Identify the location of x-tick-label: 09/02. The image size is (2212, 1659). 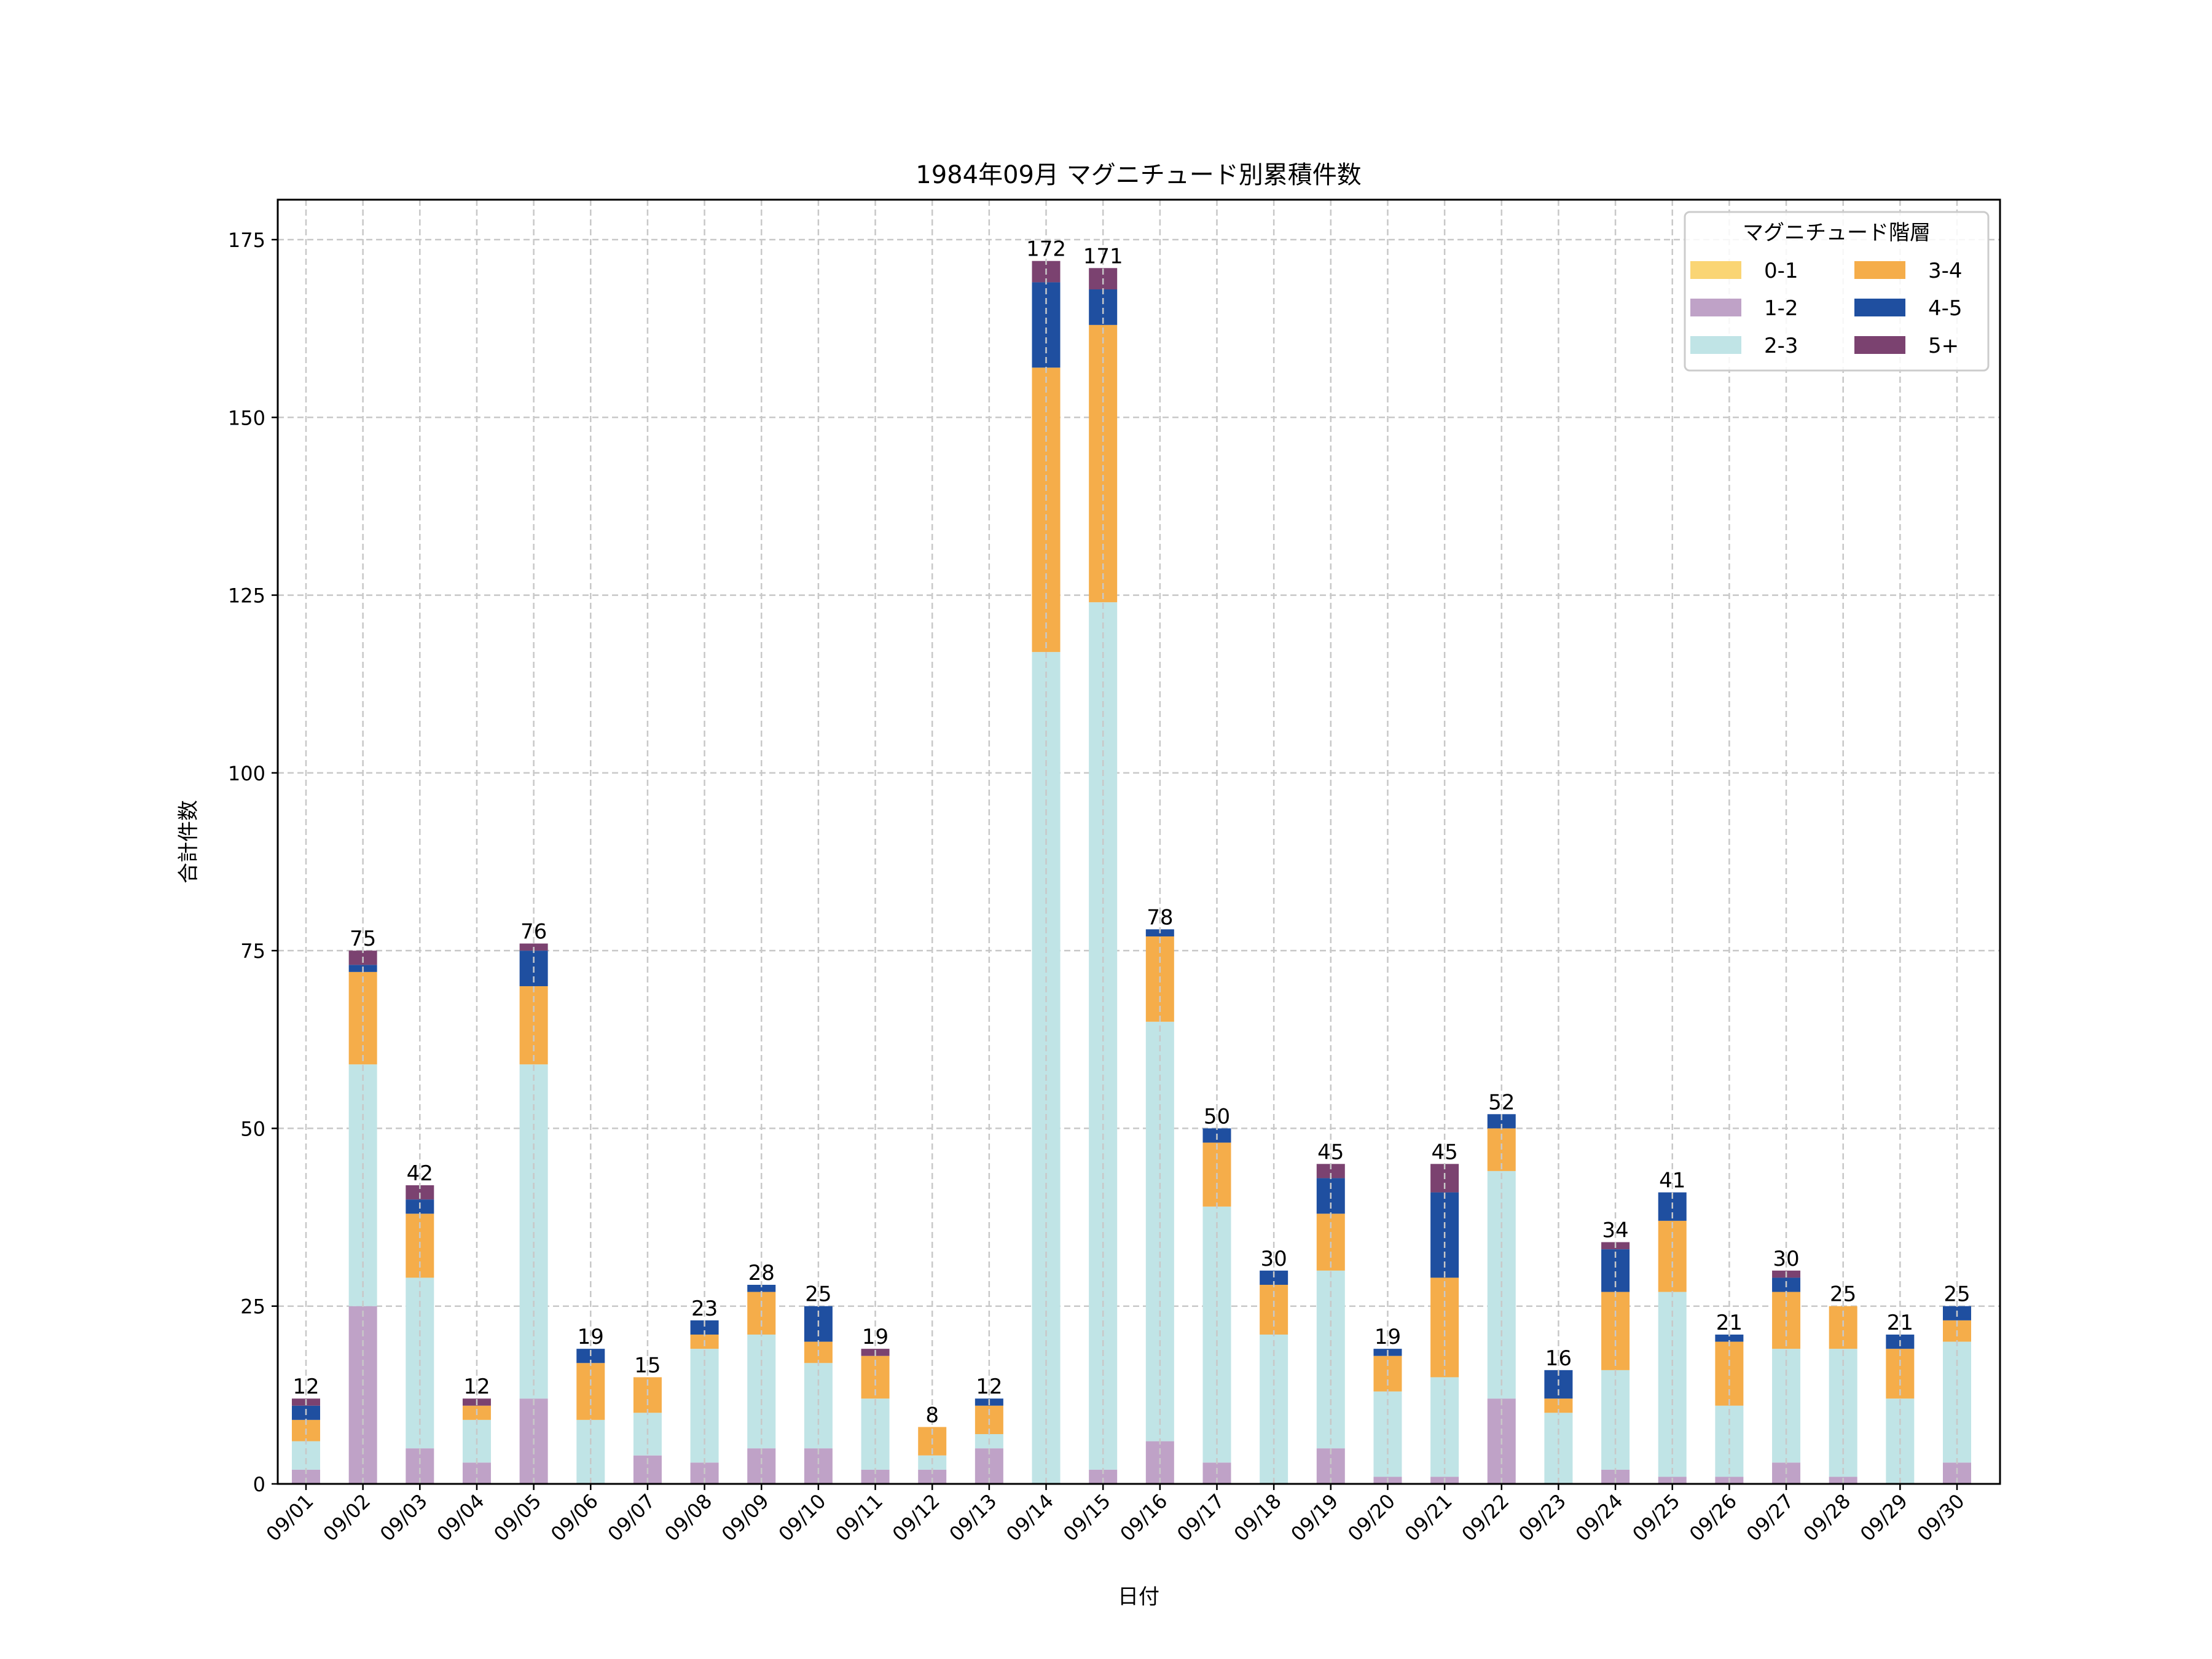
(346, 1517).